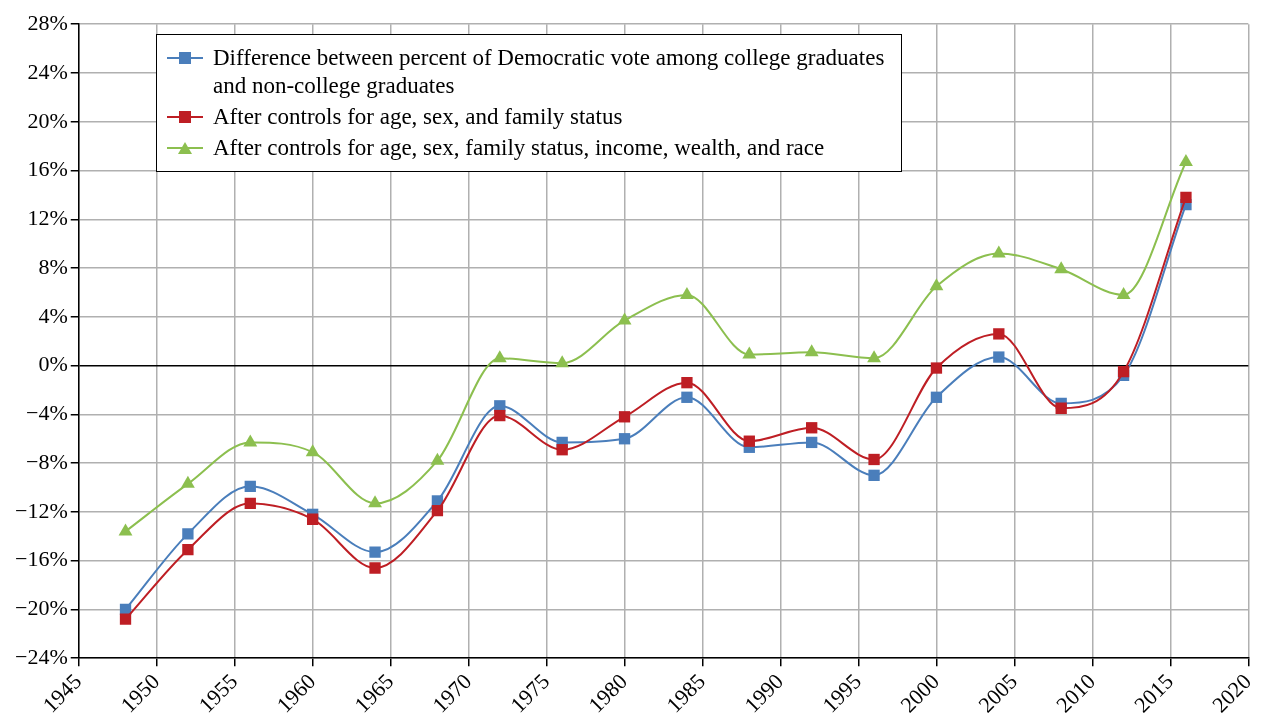  What do you see at coordinates (53, 266) in the screenshot?
I see `y-tick-label: 8%` at bounding box center [53, 266].